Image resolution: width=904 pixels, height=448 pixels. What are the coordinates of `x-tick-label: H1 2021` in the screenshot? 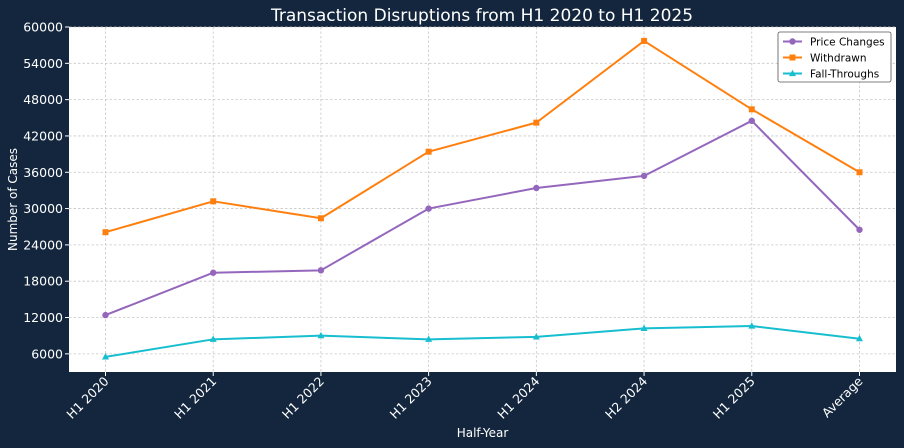 It's located at (195, 398).